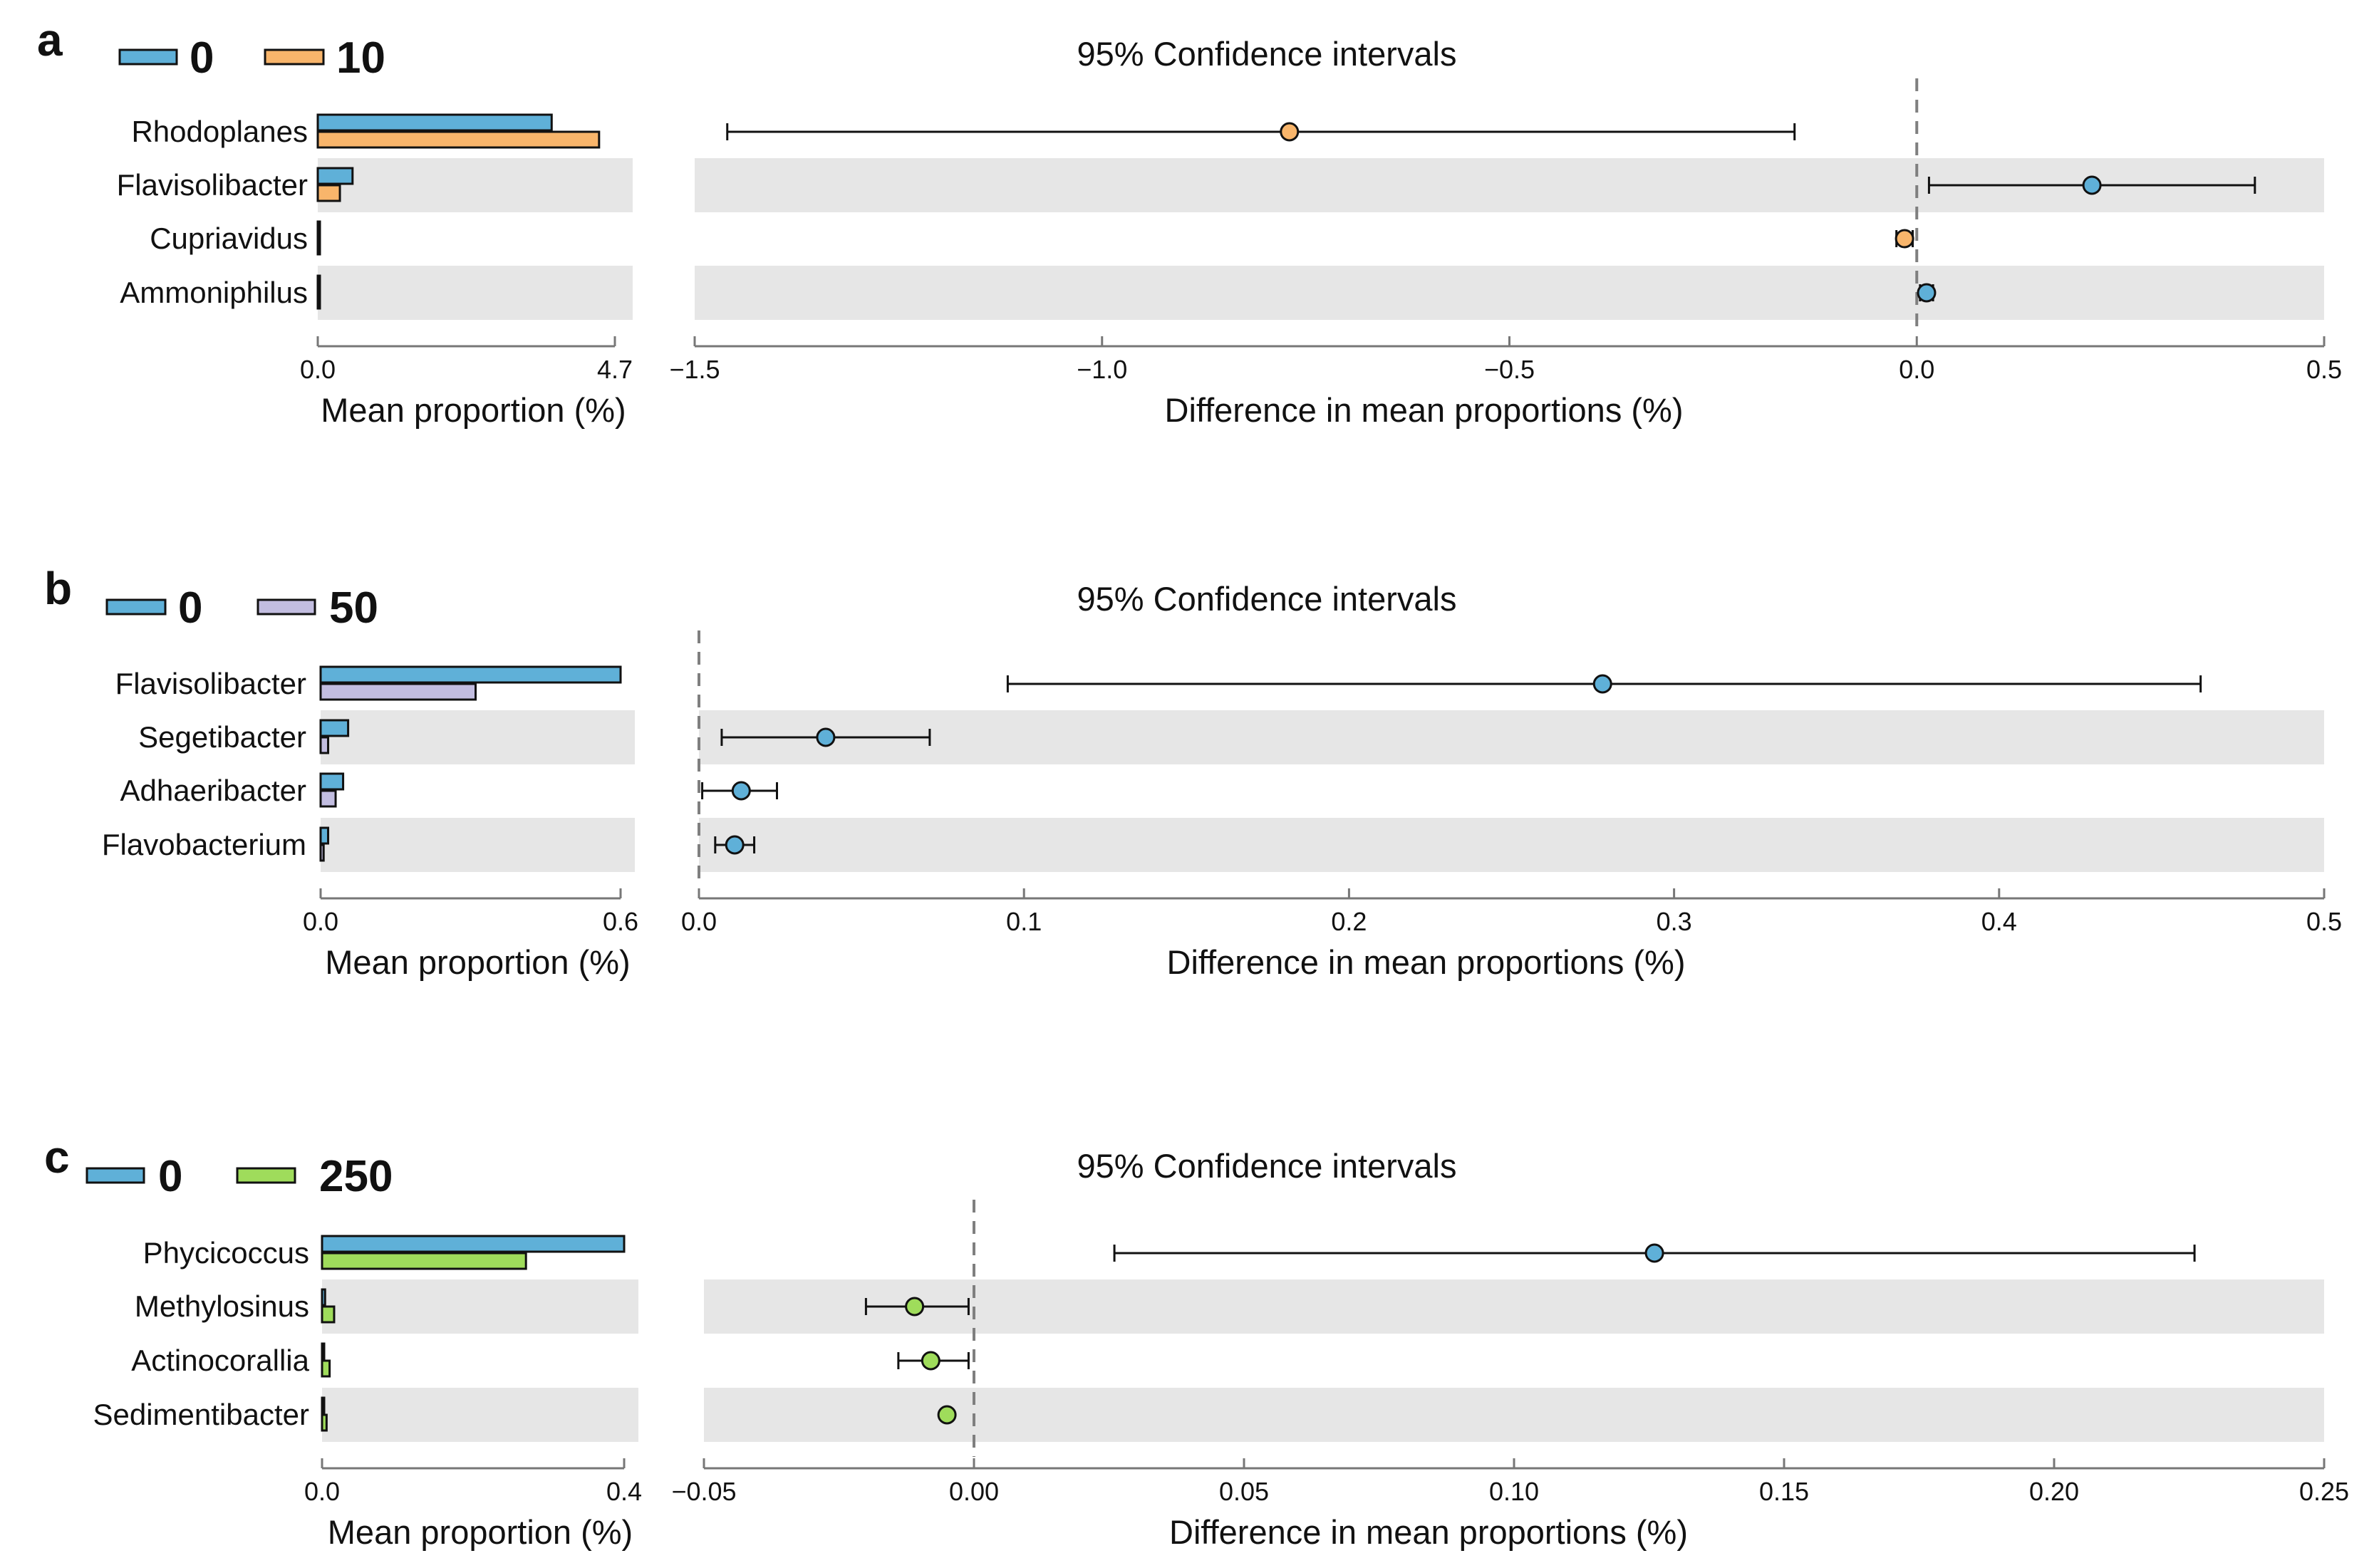 The image size is (2379, 1568). Describe the element at coordinates (222, 1306) in the screenshot. I see `category-label: Methylosinus` at that location.